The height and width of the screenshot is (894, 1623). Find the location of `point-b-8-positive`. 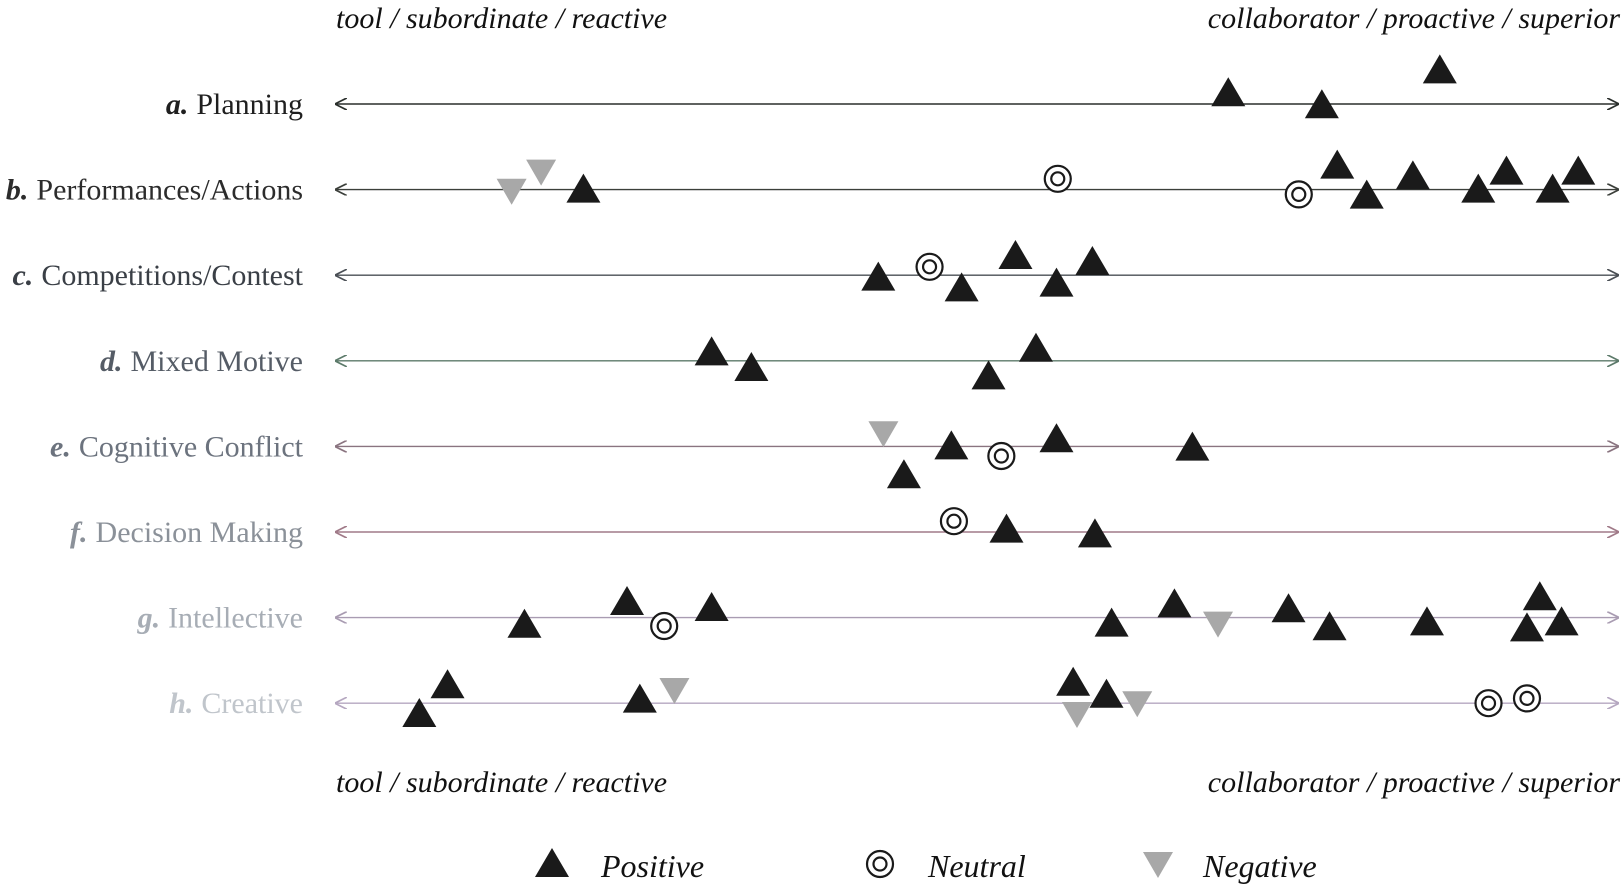

point-b-8-positive is located at coordinates (1412, 175).